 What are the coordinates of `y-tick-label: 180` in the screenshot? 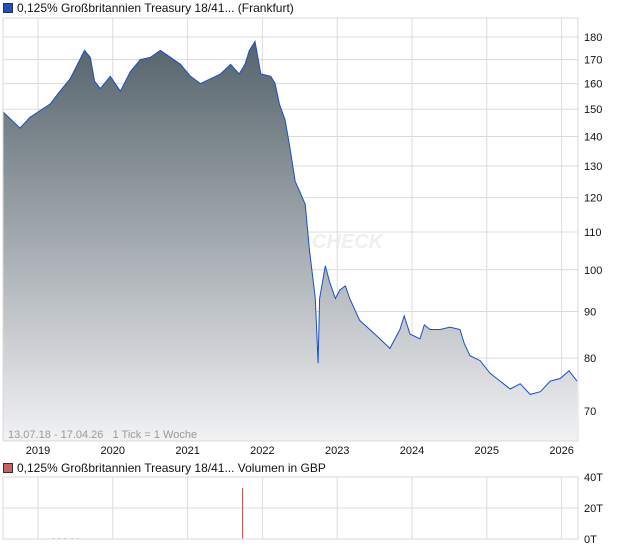 It's located at (593, 38).